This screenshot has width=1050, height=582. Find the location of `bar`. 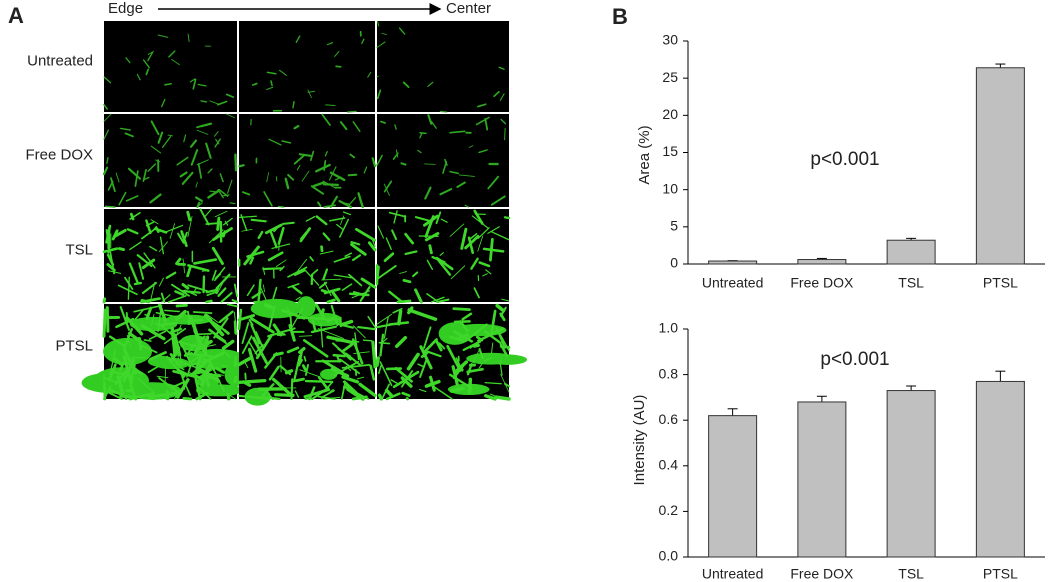

bar is located at coordinates (1000, 469).